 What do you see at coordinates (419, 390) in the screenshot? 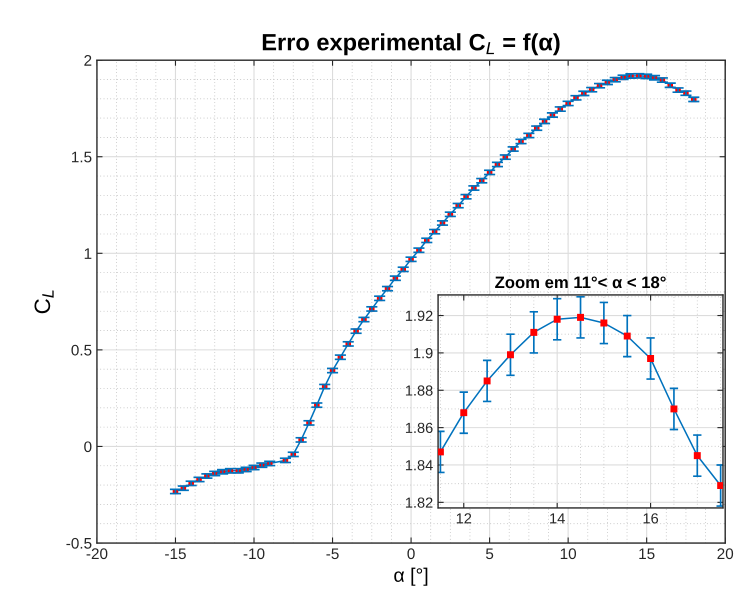
I see `y-tick-label: 1.88` at bounding box center [419, 390].